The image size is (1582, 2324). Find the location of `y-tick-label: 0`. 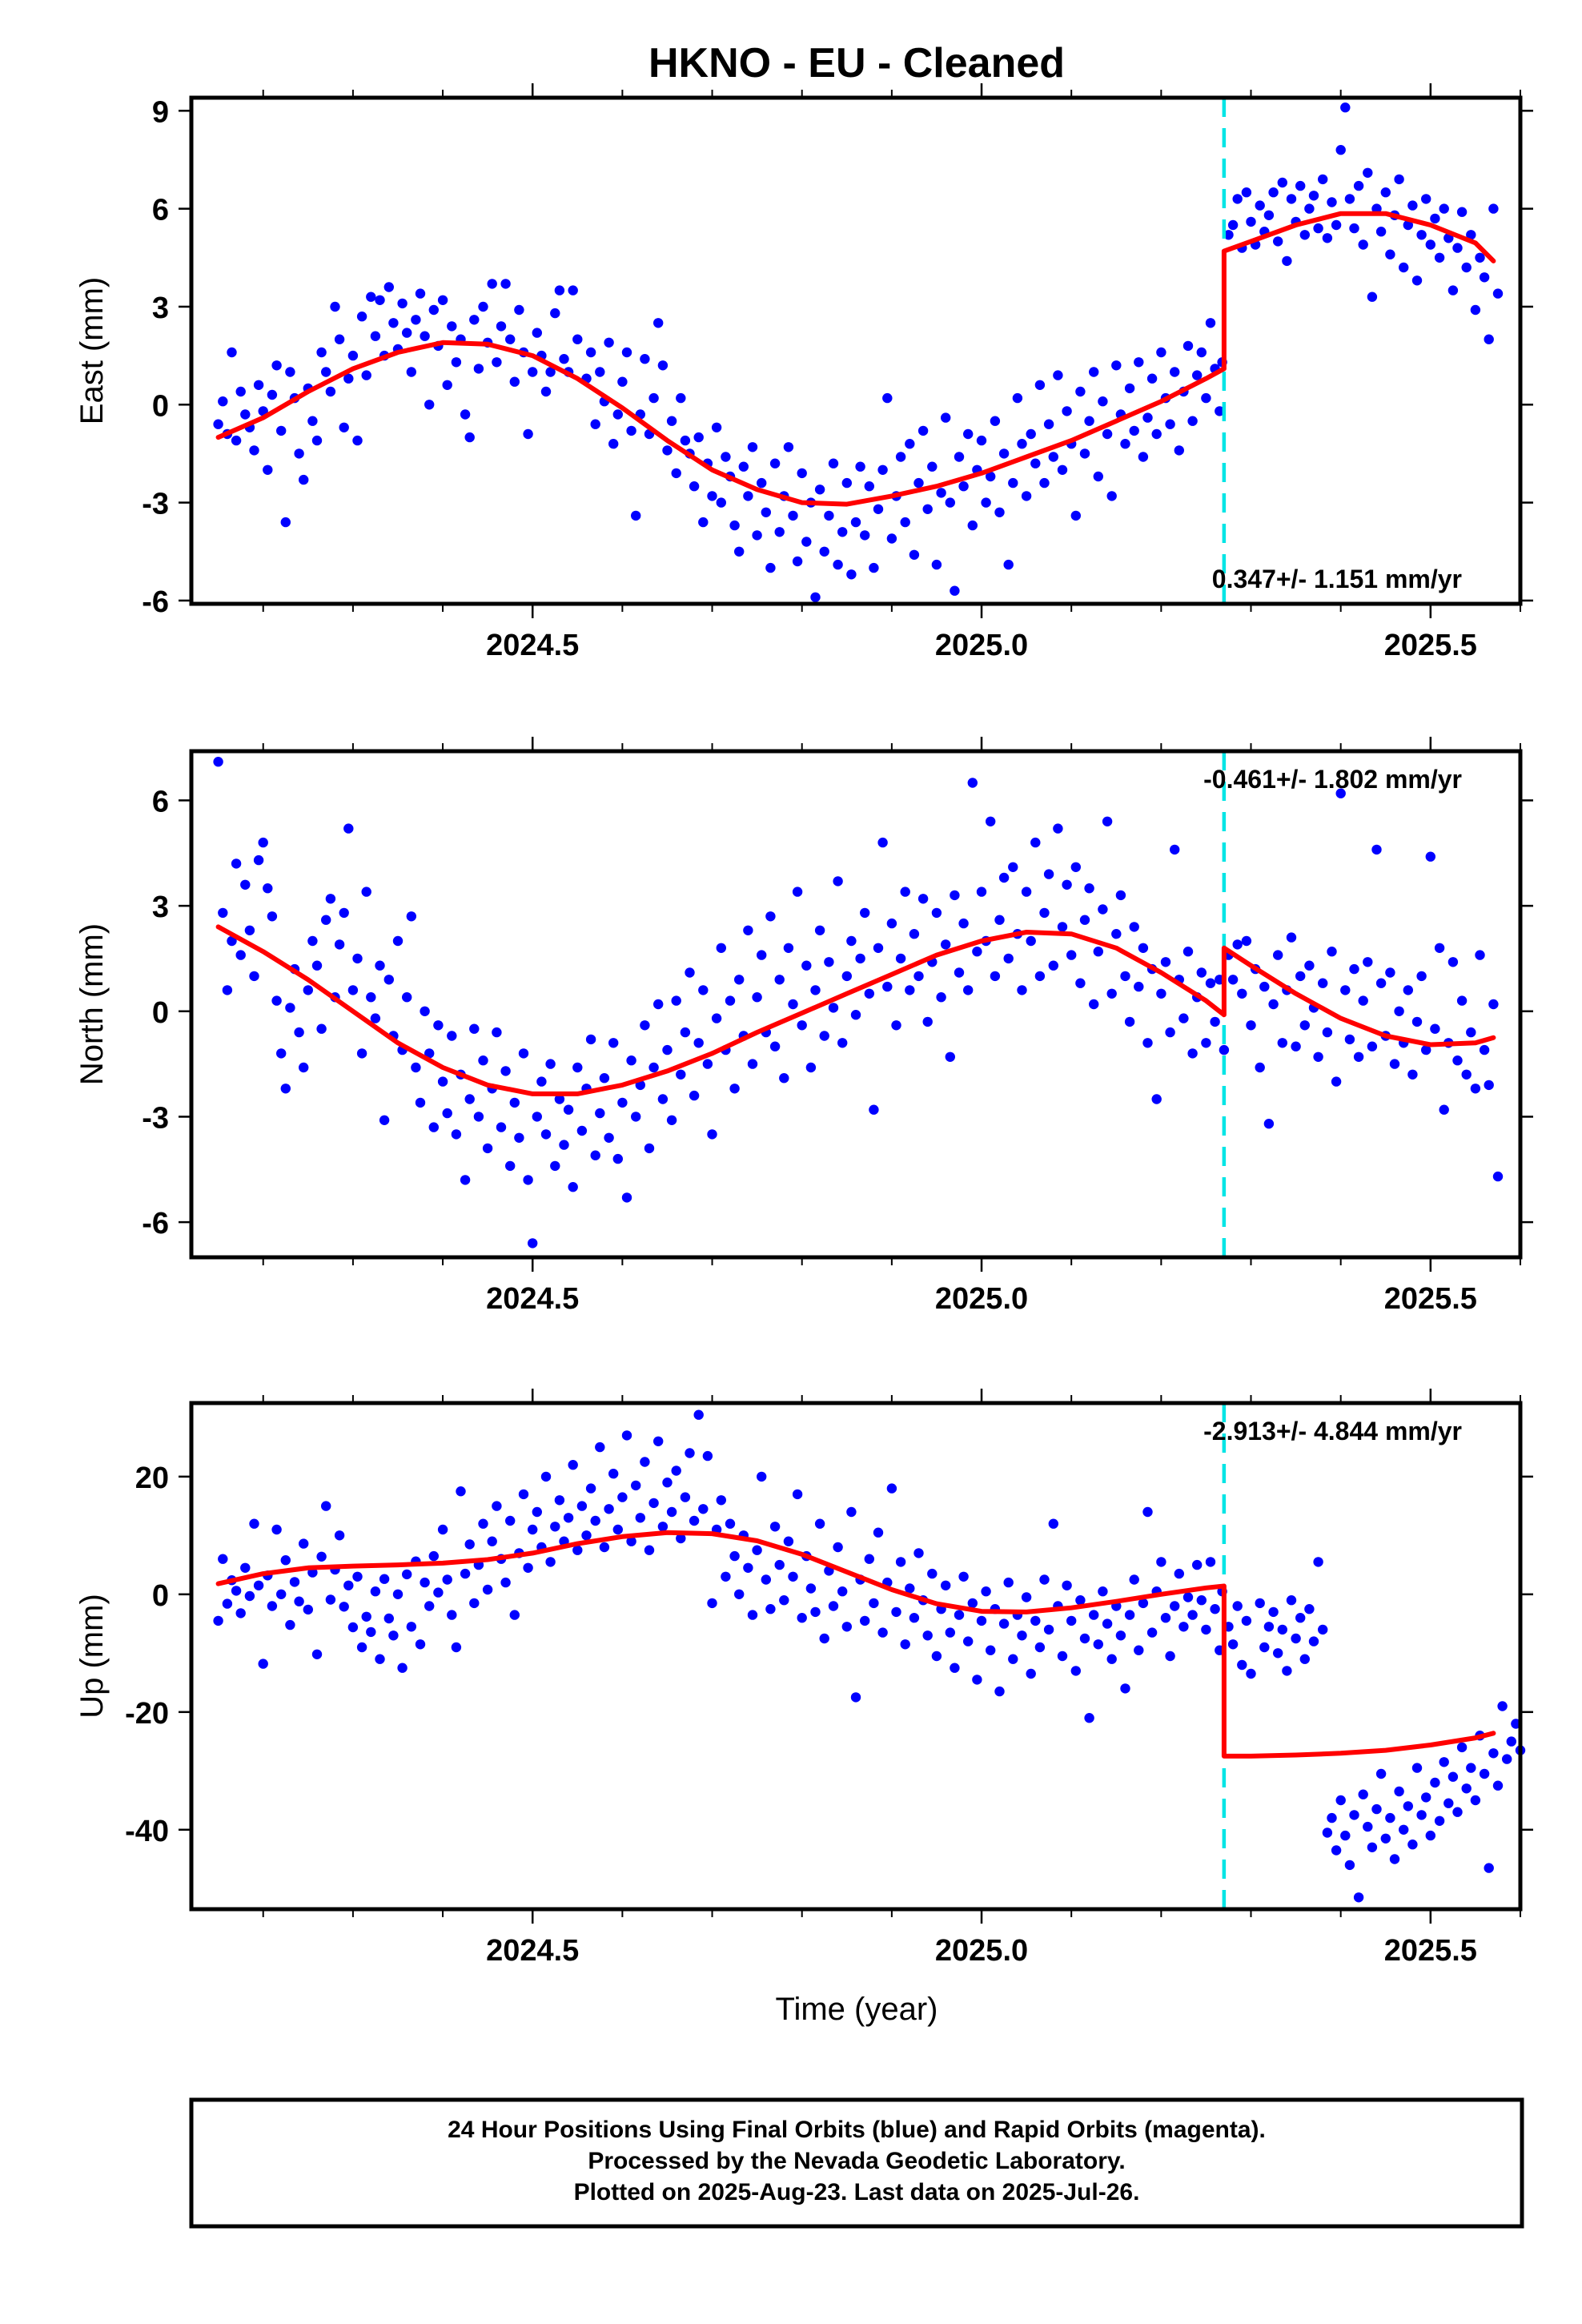

y-tick-label: 0 is located at coordinates (161, 1596).